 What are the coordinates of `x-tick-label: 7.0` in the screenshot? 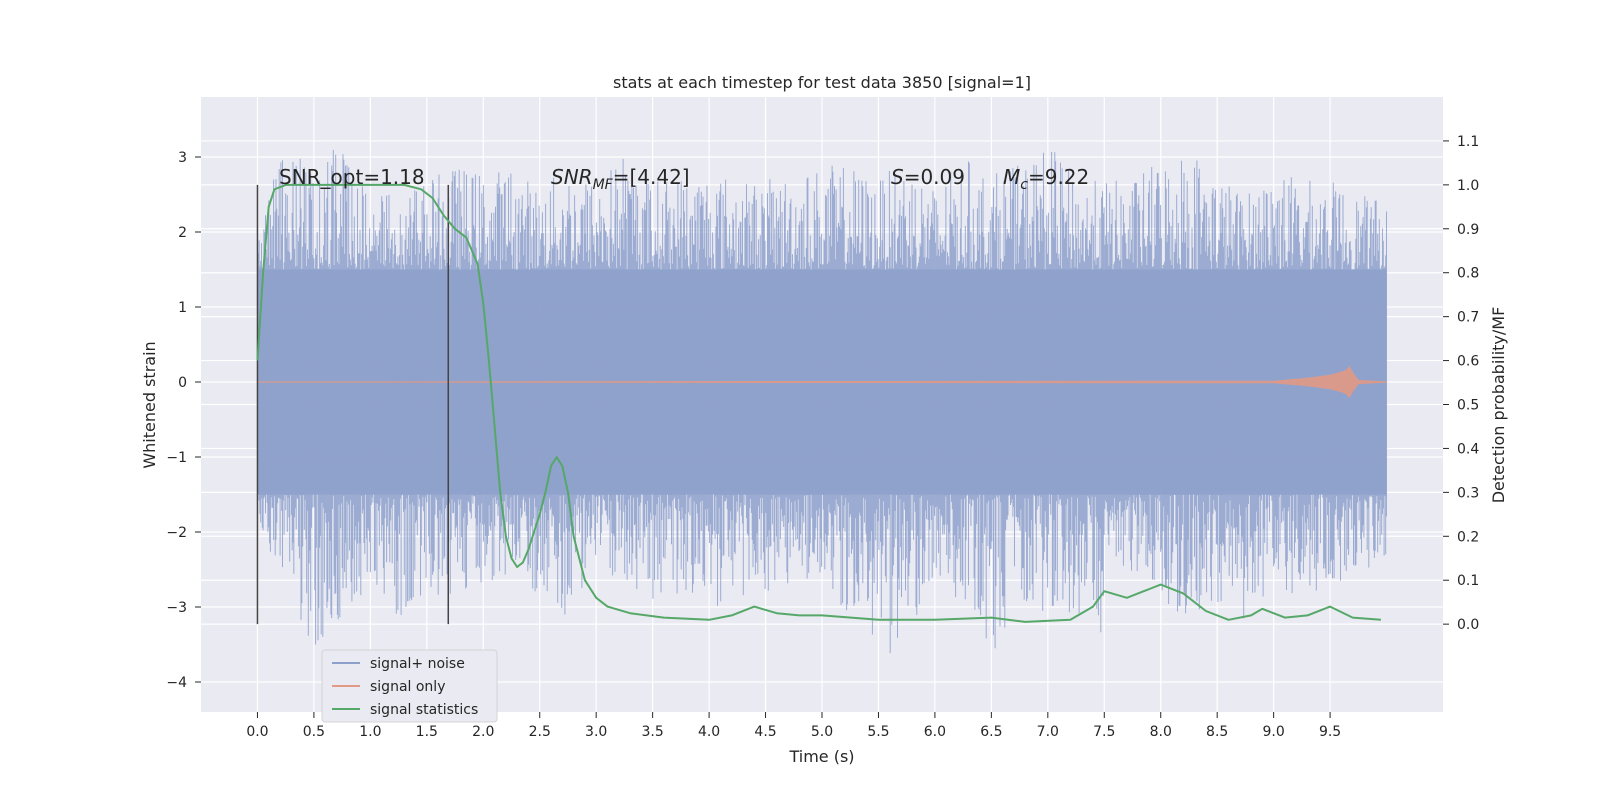 It's located at (1048, 732).